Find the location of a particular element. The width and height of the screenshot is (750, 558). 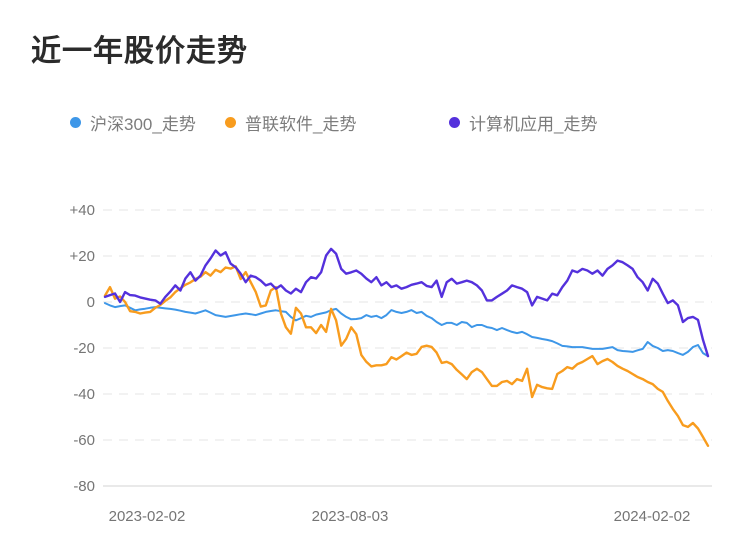

x-axis-label: 2023-02-02 is located at coordinates (147, 516).